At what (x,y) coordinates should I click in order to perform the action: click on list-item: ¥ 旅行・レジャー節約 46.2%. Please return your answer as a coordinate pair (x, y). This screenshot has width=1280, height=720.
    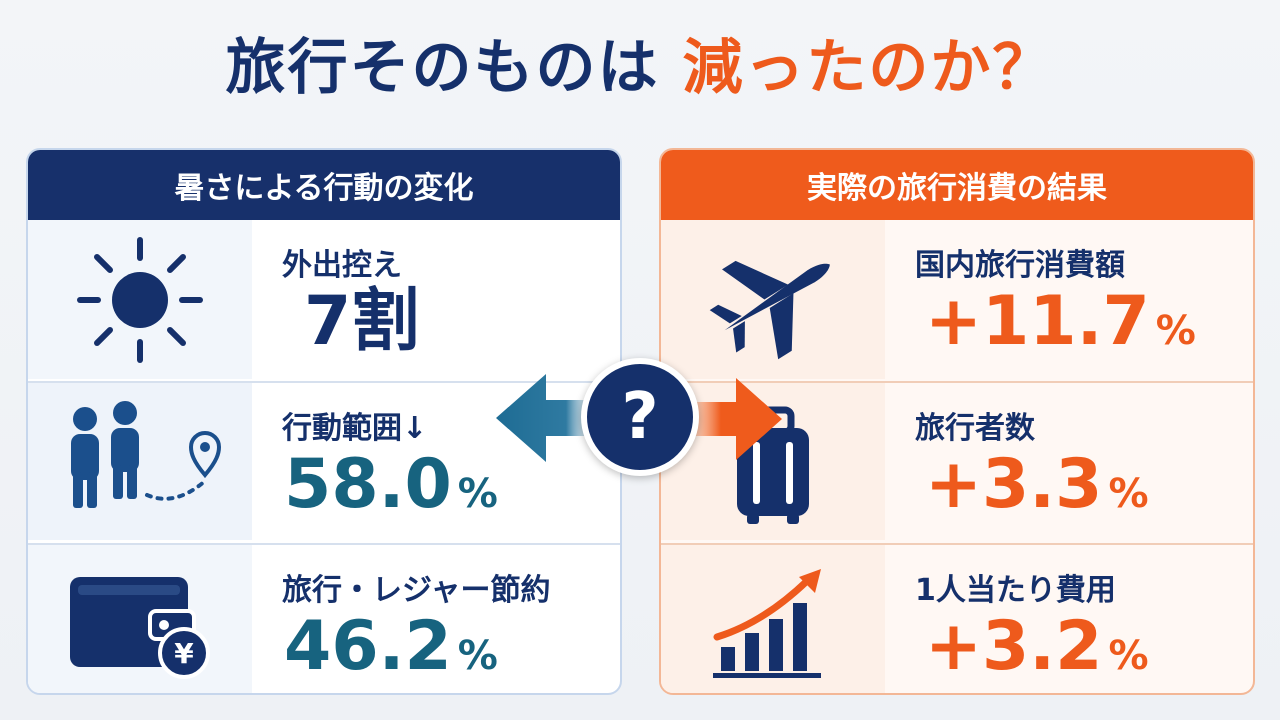
    Looking at the image, I should click on (324, 618).